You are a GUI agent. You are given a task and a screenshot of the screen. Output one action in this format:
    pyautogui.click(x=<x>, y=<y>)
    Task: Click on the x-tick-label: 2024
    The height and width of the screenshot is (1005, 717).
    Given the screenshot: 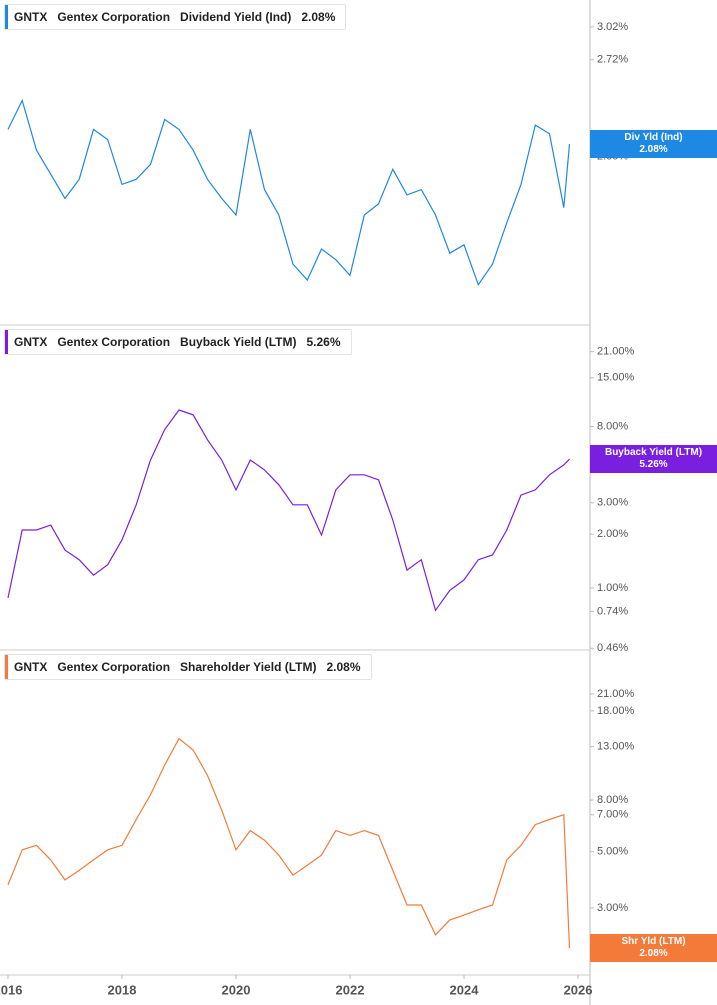 What is the action you would take?
    pyautogui.click(x=465, y=989)
    